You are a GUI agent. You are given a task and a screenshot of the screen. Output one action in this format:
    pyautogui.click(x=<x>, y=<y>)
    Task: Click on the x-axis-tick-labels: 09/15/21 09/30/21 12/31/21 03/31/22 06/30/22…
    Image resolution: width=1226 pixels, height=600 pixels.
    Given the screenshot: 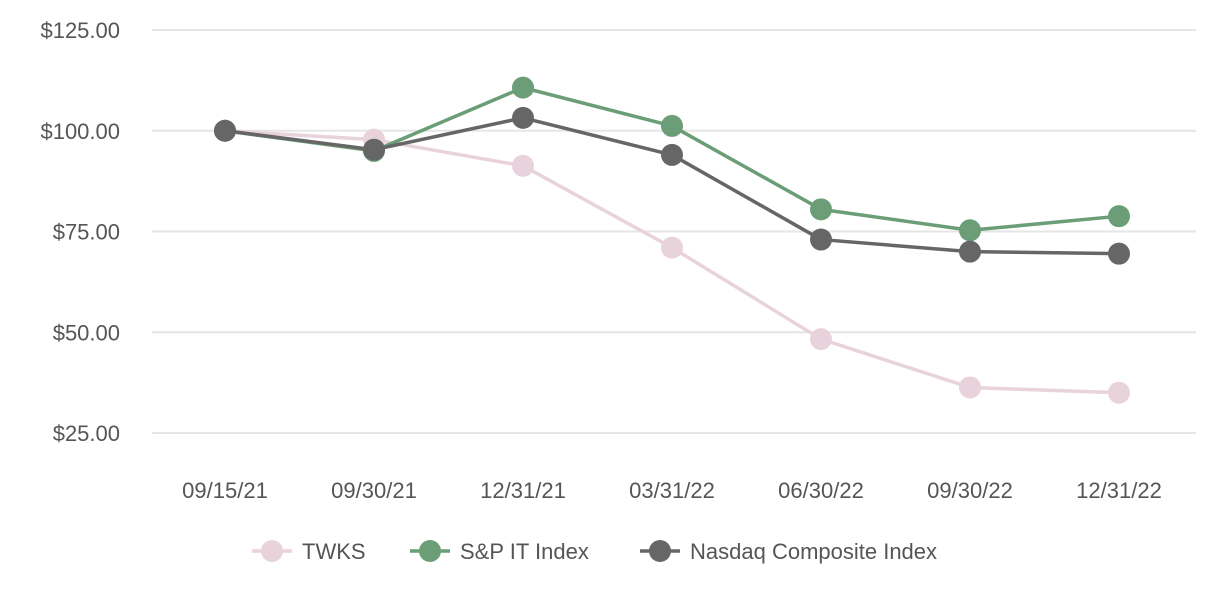 What is the action you would take?
    pyautogui.click(x=672, y=490)
    